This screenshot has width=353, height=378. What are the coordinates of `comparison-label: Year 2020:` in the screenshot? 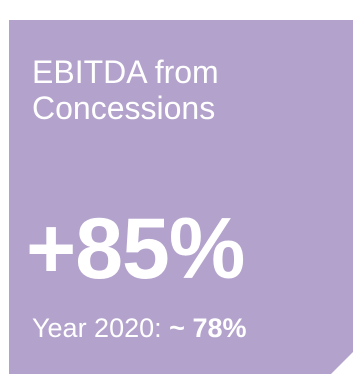 It's located at (97, 328).